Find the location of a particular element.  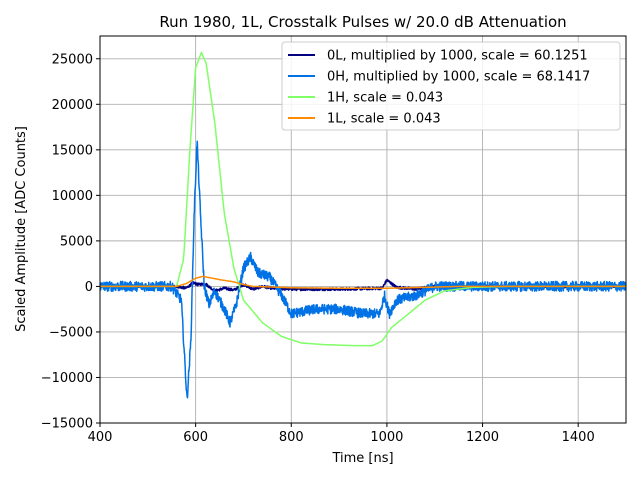

legend-label: 1L, scale = 0.043 is located at coordinates (384, 119).